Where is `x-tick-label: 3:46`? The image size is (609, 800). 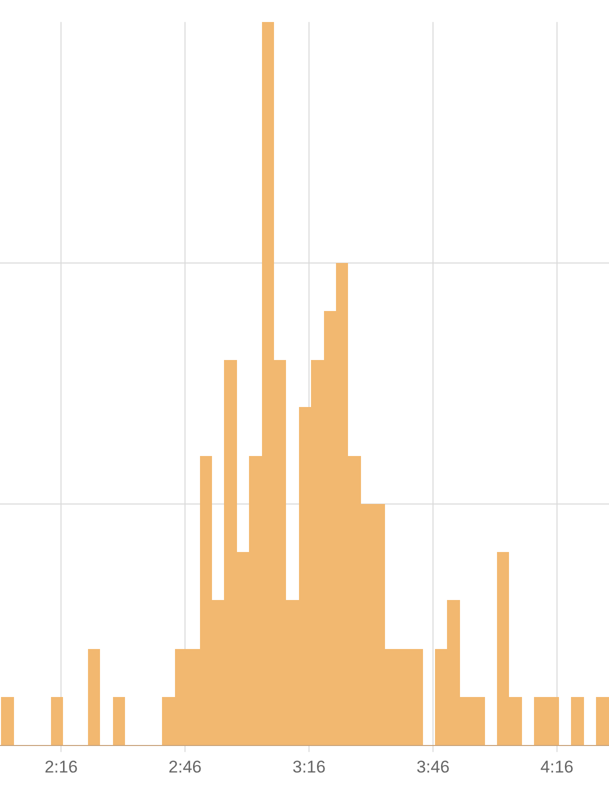
x-tick-label: 3:46 is located at coordinates (433, 766).